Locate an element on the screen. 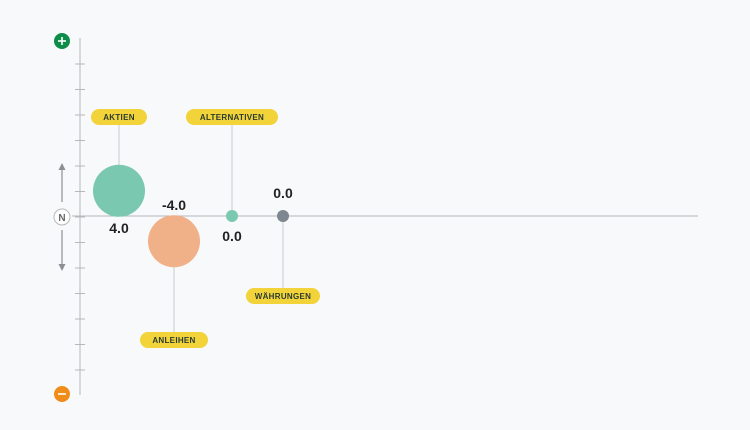  arrow-up-icon is located at coordinates (62, 182).